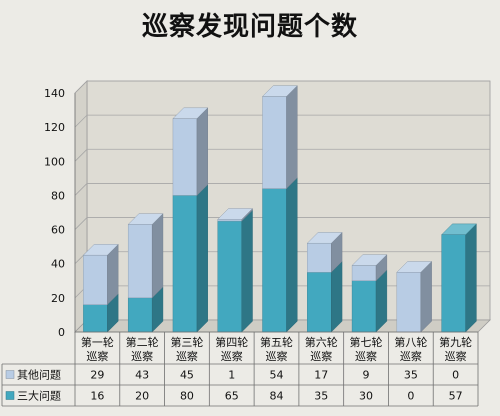 Image resolution: width=500 pixels, height=416 pixels. What do you see at coordinates (366, 375) in the screenshot?
I see `data-table-value: 9` at bounding box center [366, 375].